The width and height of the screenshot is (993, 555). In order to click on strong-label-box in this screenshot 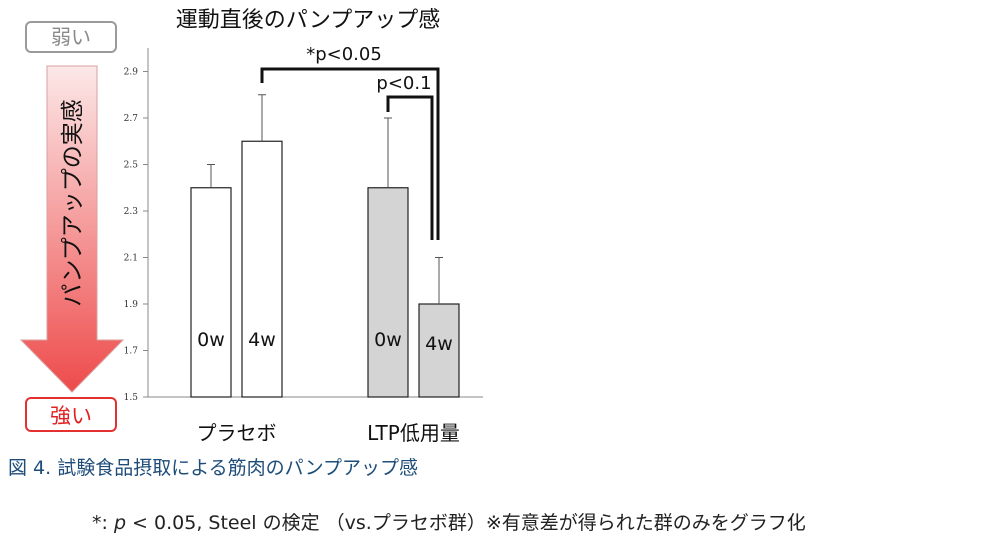, I will do `click(71, 414)`.